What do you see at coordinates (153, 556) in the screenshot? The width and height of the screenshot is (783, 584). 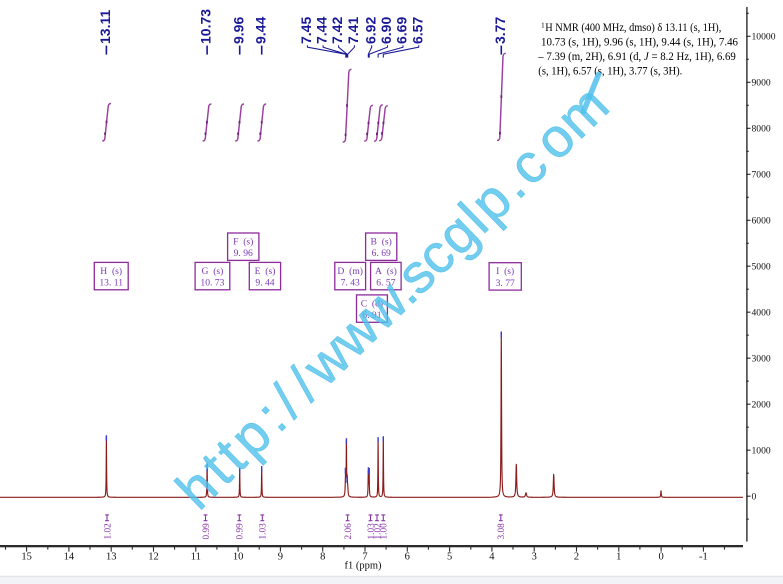 I see `svg-text: 12` at bounding box center [153, 556].